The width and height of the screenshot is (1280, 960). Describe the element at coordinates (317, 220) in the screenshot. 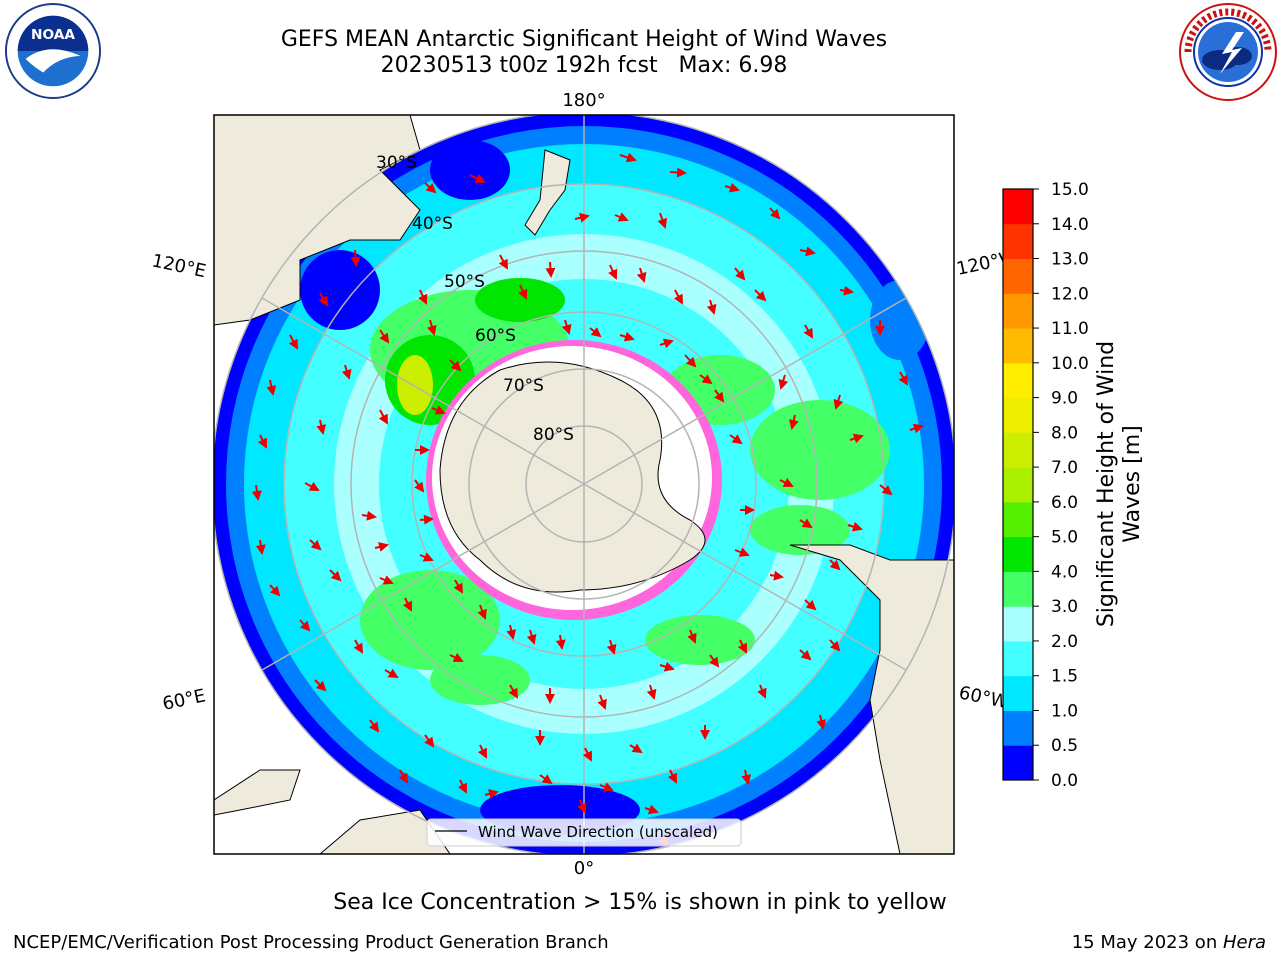

I see `australia` at that location.